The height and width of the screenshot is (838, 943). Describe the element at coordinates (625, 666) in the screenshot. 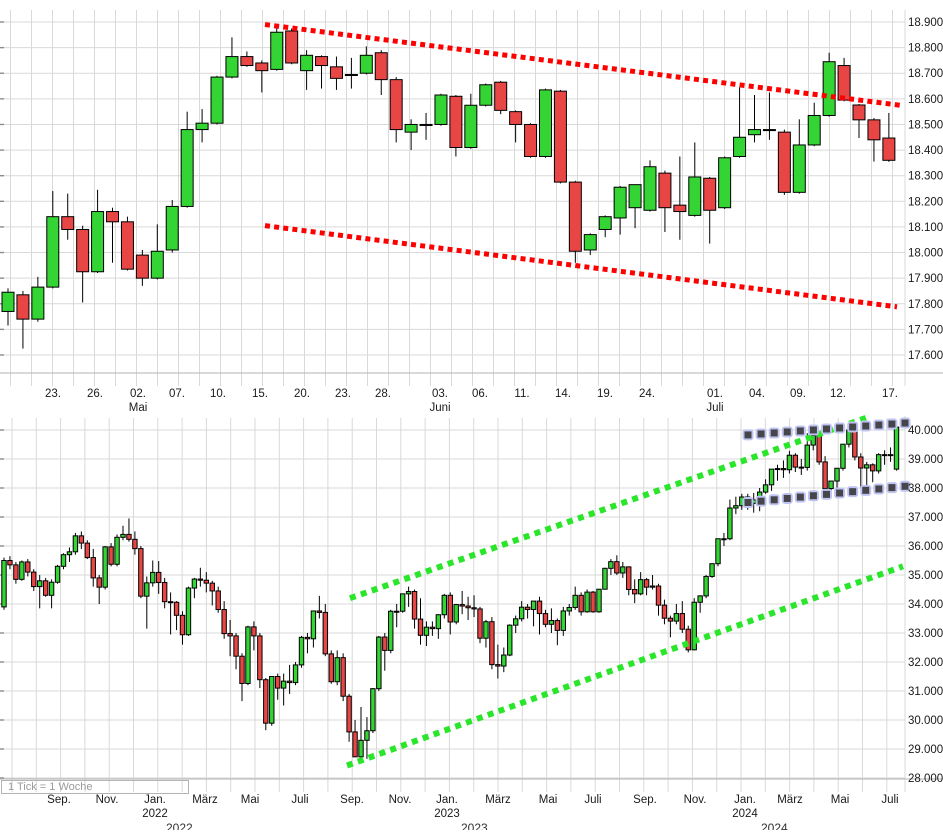

I see `rising-channel-lower-line` at that location.